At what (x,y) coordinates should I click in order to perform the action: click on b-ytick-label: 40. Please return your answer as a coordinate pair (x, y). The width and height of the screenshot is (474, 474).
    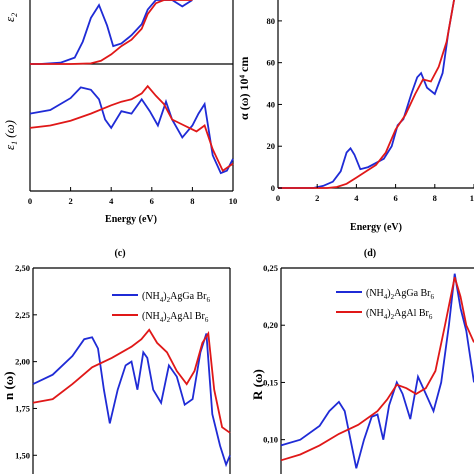
    Looking at the image, I should click on (271, 104).